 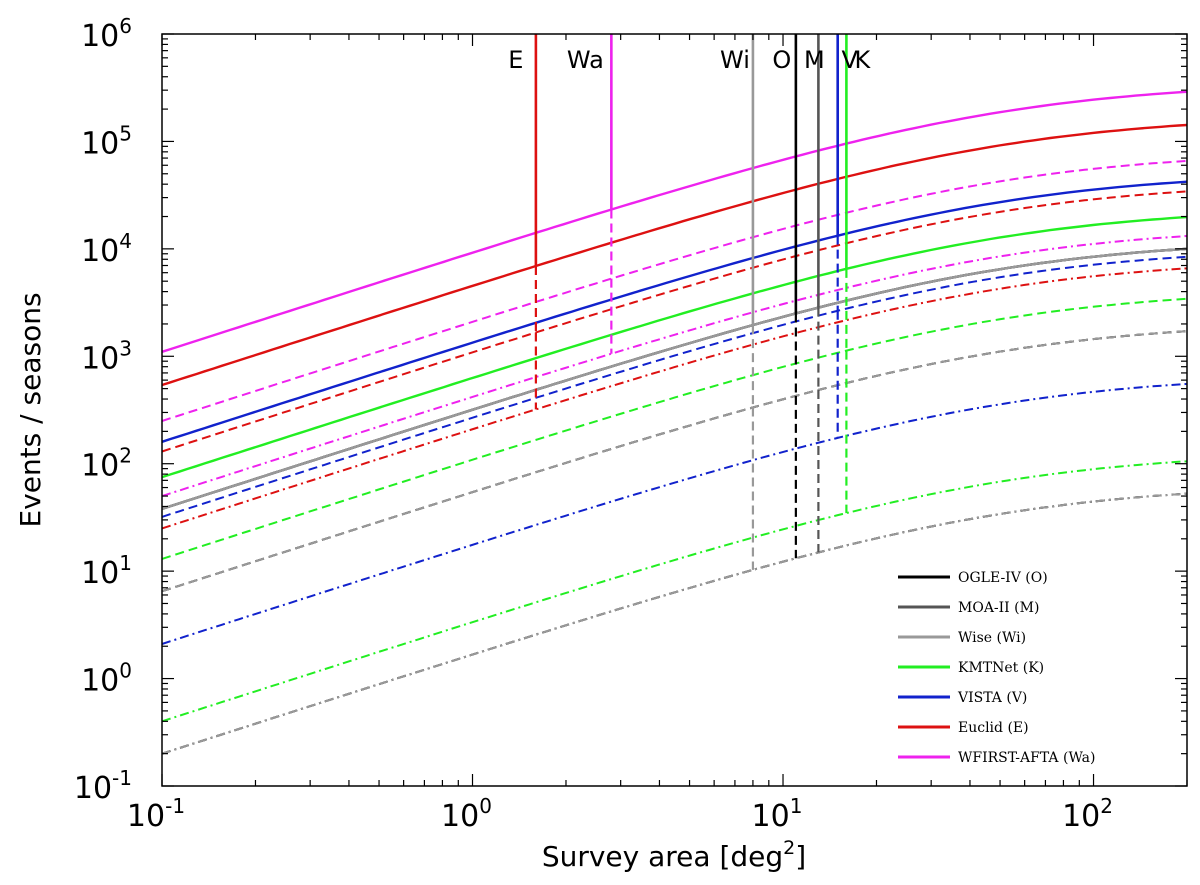 What do you see at coordinates (992, 638) in the screenshot?
I see `legend-label-wi: Wise (Wi)` at bounding box center [992, 638].